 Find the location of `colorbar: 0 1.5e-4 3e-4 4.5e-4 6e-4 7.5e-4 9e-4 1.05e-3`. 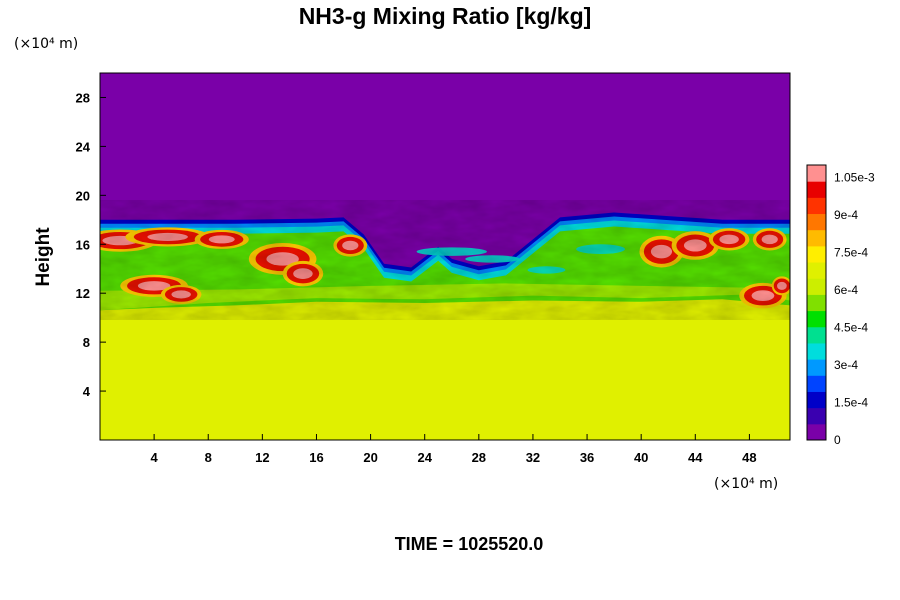

colorbar: 0 1.5e-4 3e-4 4.5e-4 6e-4 7.5e-4 9e-4 1.05e-3 is located at coordinates (840, 305).